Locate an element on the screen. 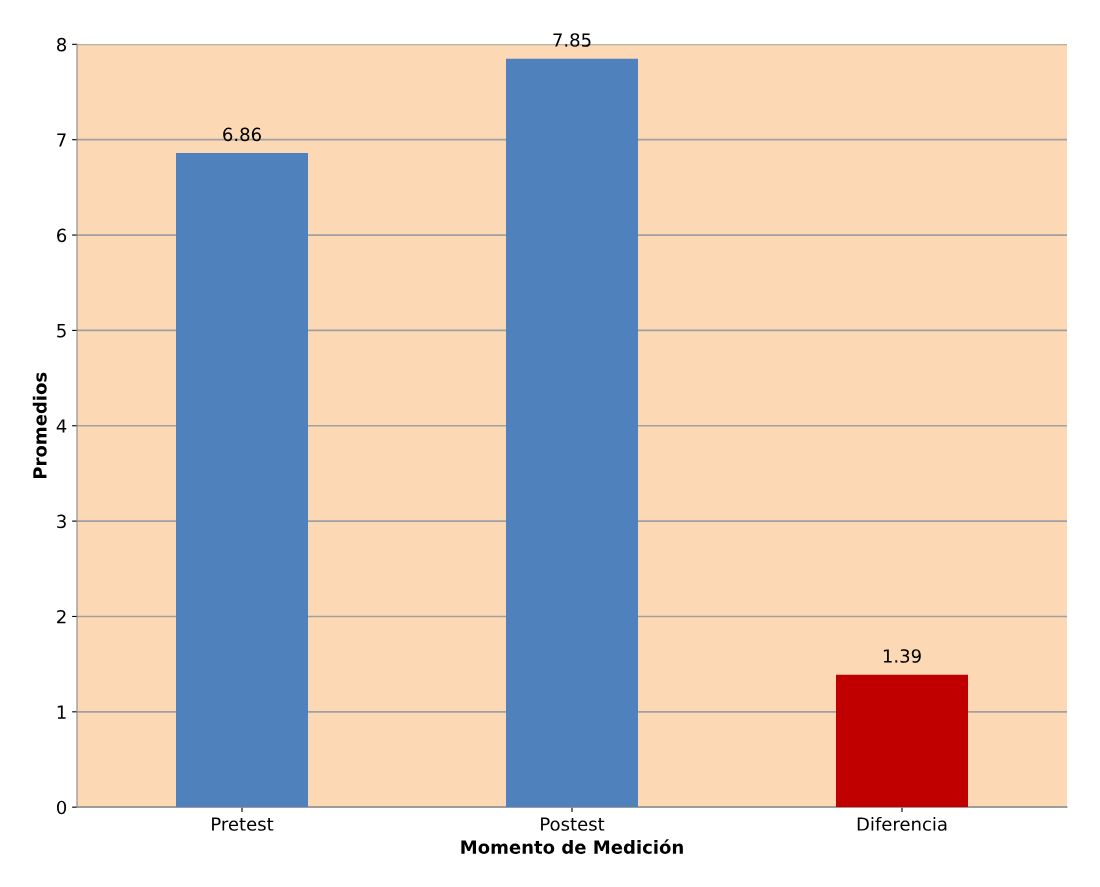  y-tick-label: 1 is located at coordinates (61, 712).